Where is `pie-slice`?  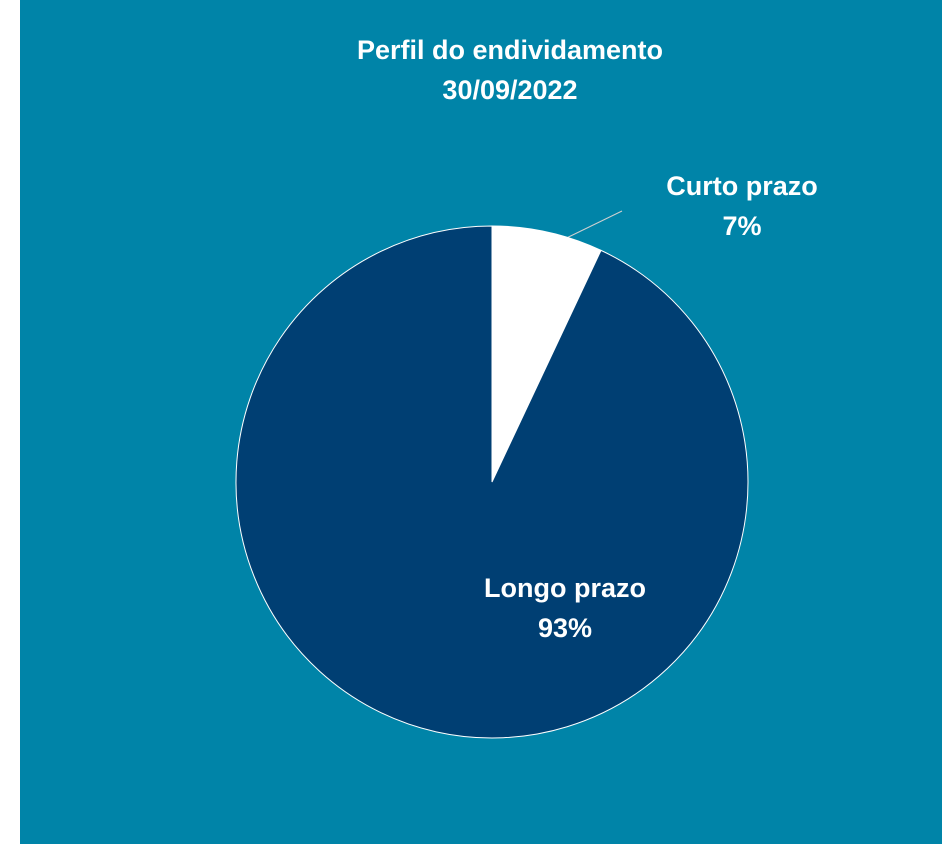 pie-slice is located at coordinates (546, 354).